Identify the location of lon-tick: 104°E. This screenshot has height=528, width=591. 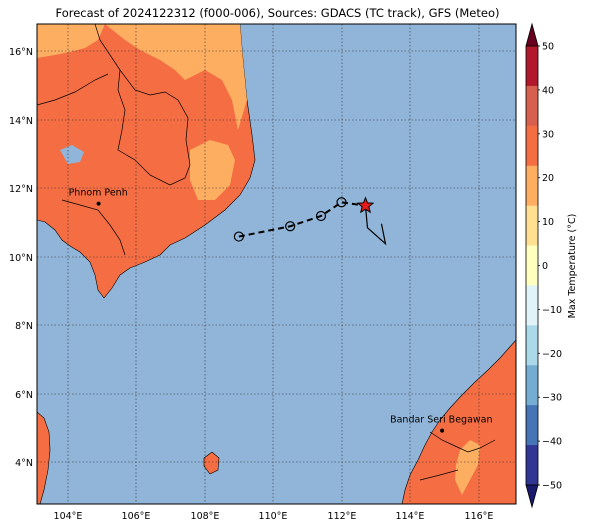
(68, 516).